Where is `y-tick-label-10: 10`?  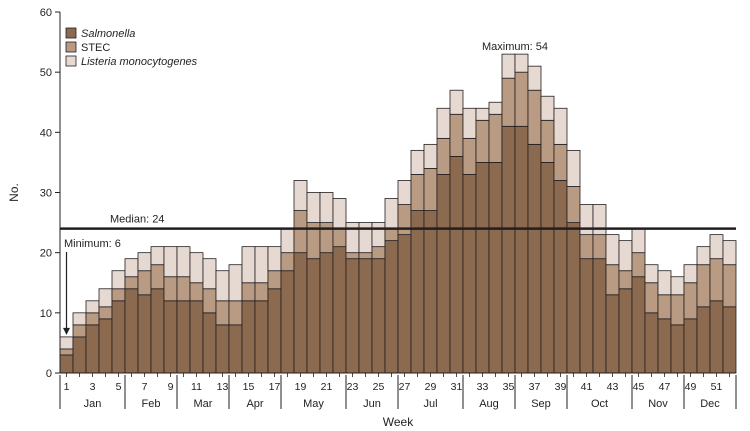 y-tick-label-10: 10 is located at coordinates (46, 314).